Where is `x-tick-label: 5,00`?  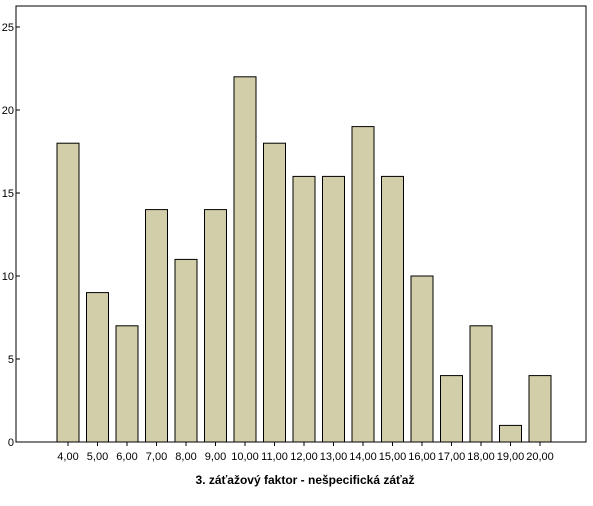 x-tick-label: 5,00 is located at coordinates (97, 457).